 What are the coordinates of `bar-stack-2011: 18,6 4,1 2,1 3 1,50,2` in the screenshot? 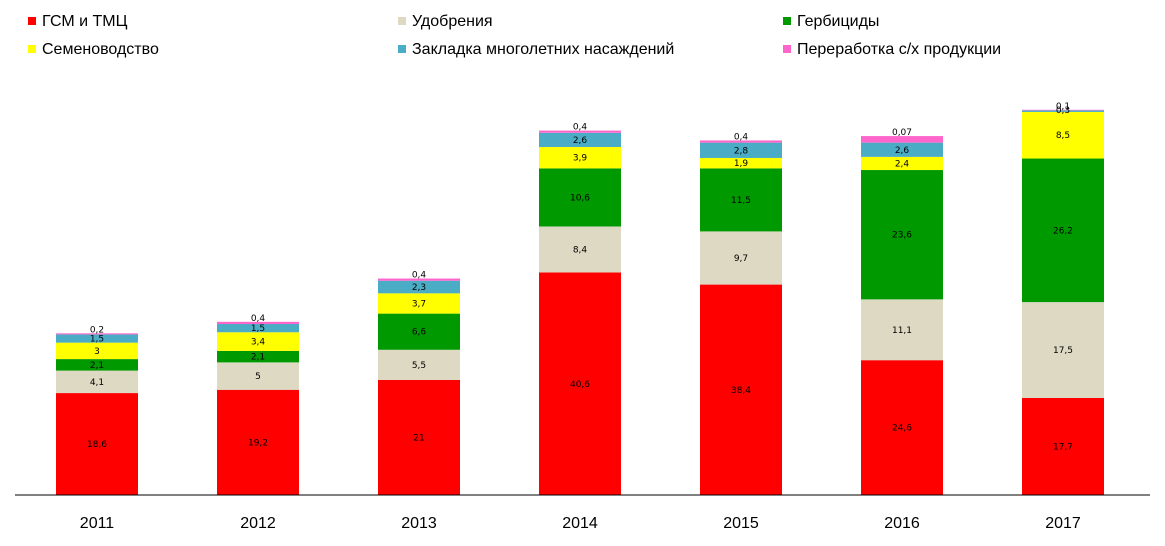 It's located at (97, 410).